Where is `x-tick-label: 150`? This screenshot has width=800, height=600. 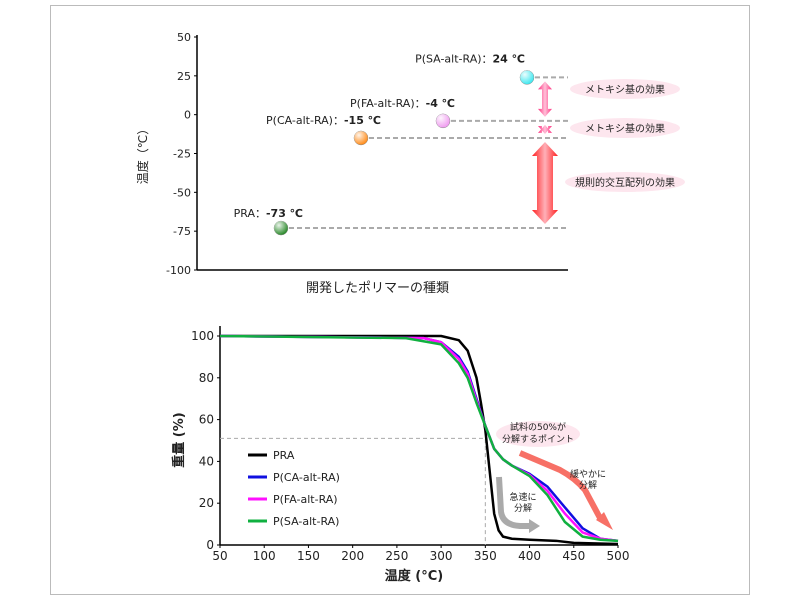
x-tick-label: 150 is located at coordinates (308, 556).